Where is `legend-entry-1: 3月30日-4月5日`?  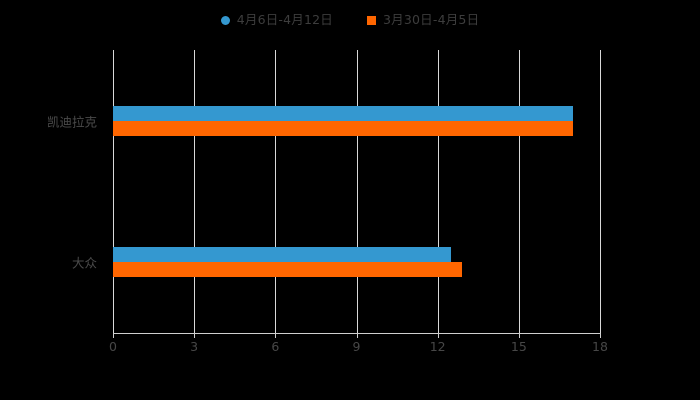
legend-entry-1: 3月30日-4月5日 is located at coordinates (423, 20).